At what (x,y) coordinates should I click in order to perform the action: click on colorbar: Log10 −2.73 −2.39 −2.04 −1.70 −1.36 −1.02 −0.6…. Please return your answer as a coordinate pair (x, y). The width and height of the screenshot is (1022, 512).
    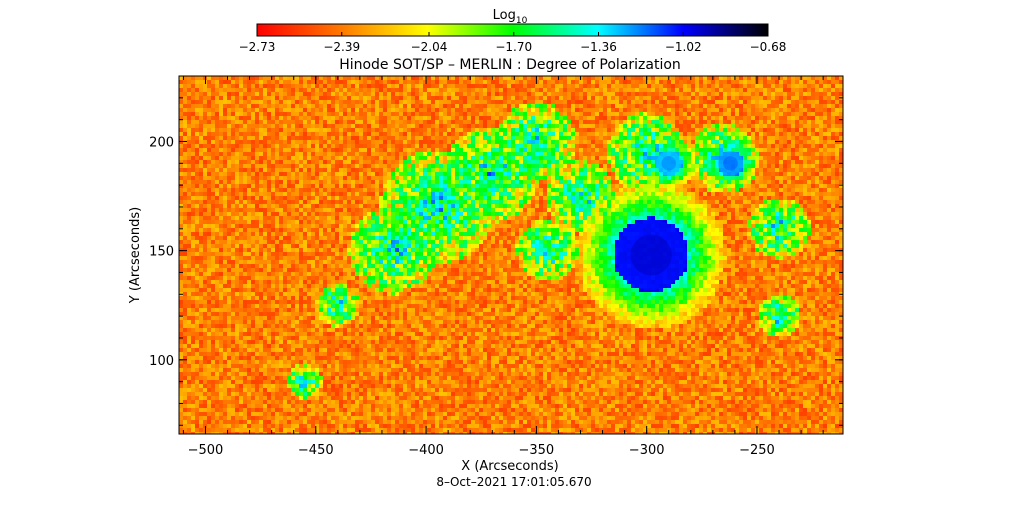
    Looking at the image, I should click on (513, 31).